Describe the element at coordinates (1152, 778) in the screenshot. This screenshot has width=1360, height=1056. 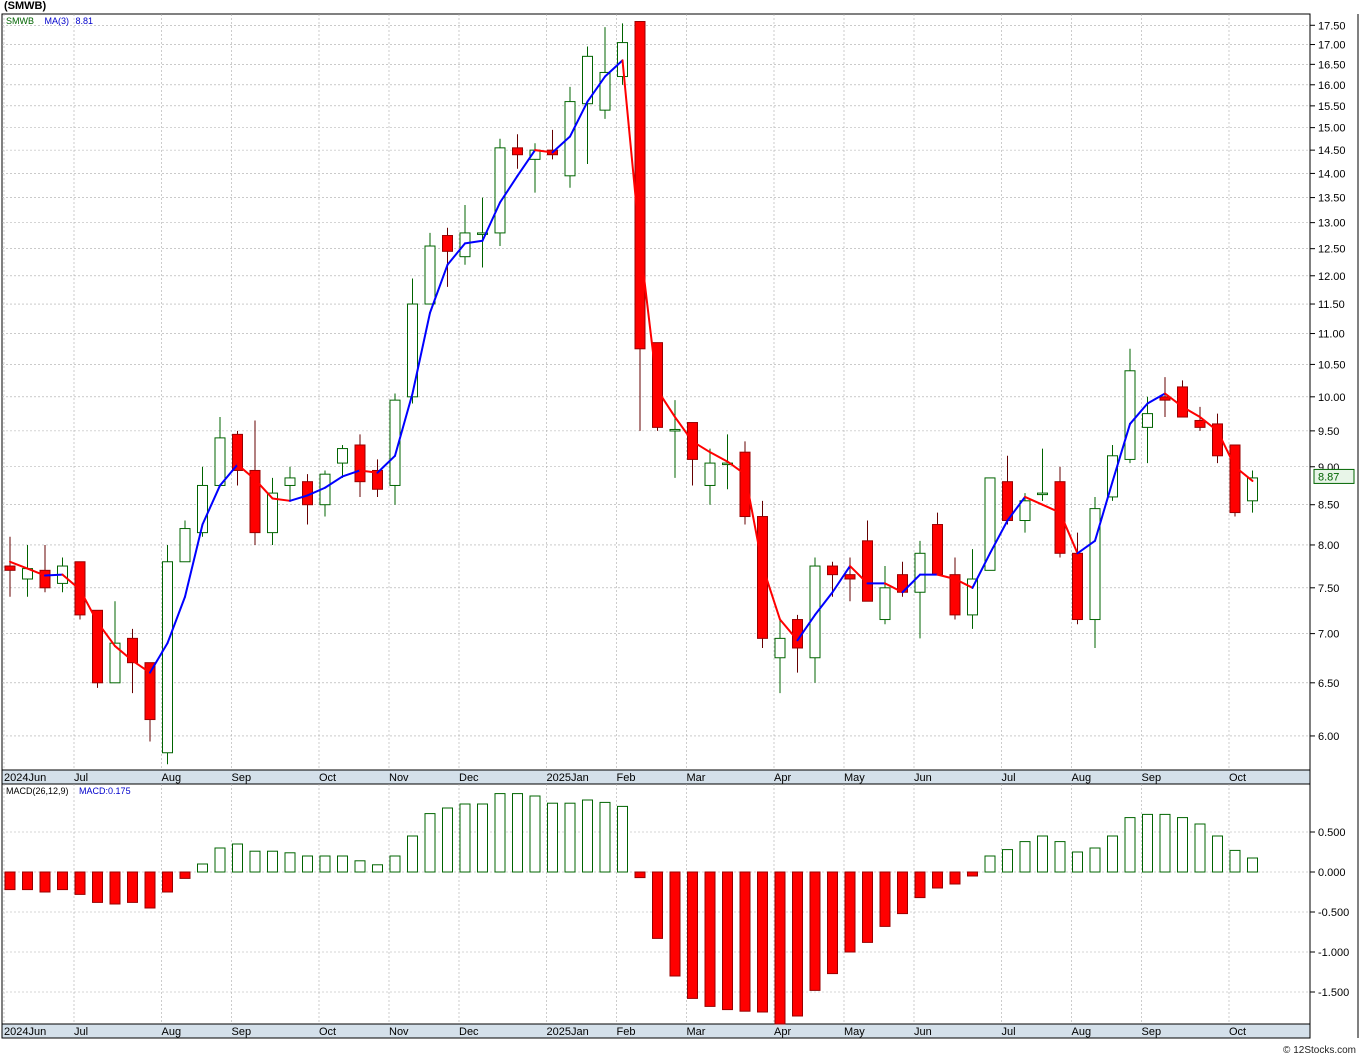
I see `date-axis-label-top: Sep` at that location.